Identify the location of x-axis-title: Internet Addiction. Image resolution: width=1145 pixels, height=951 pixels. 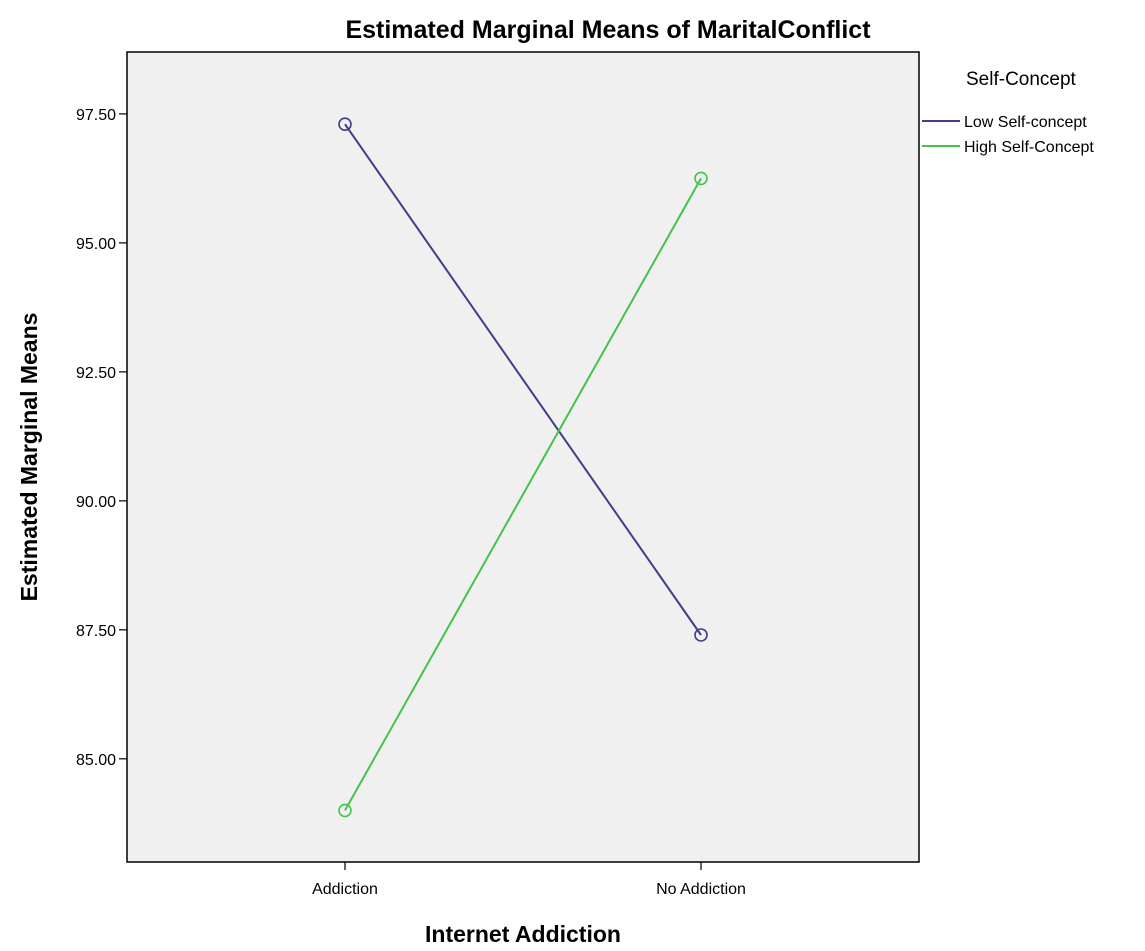
(523, 934).